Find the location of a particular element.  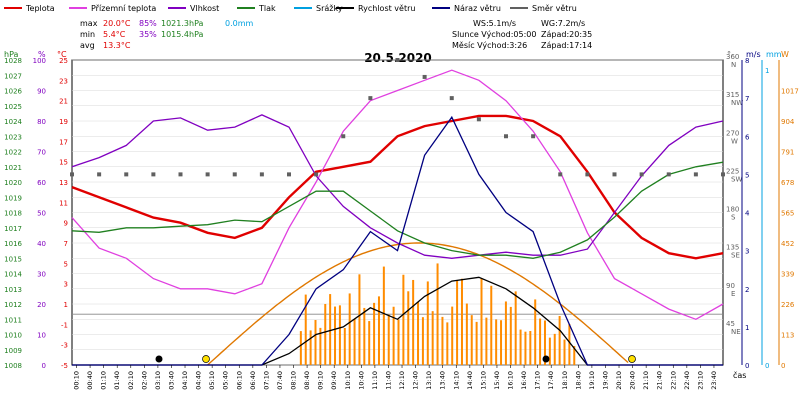

x-tick-label: 23:10 is located at coordinates (700, 380).